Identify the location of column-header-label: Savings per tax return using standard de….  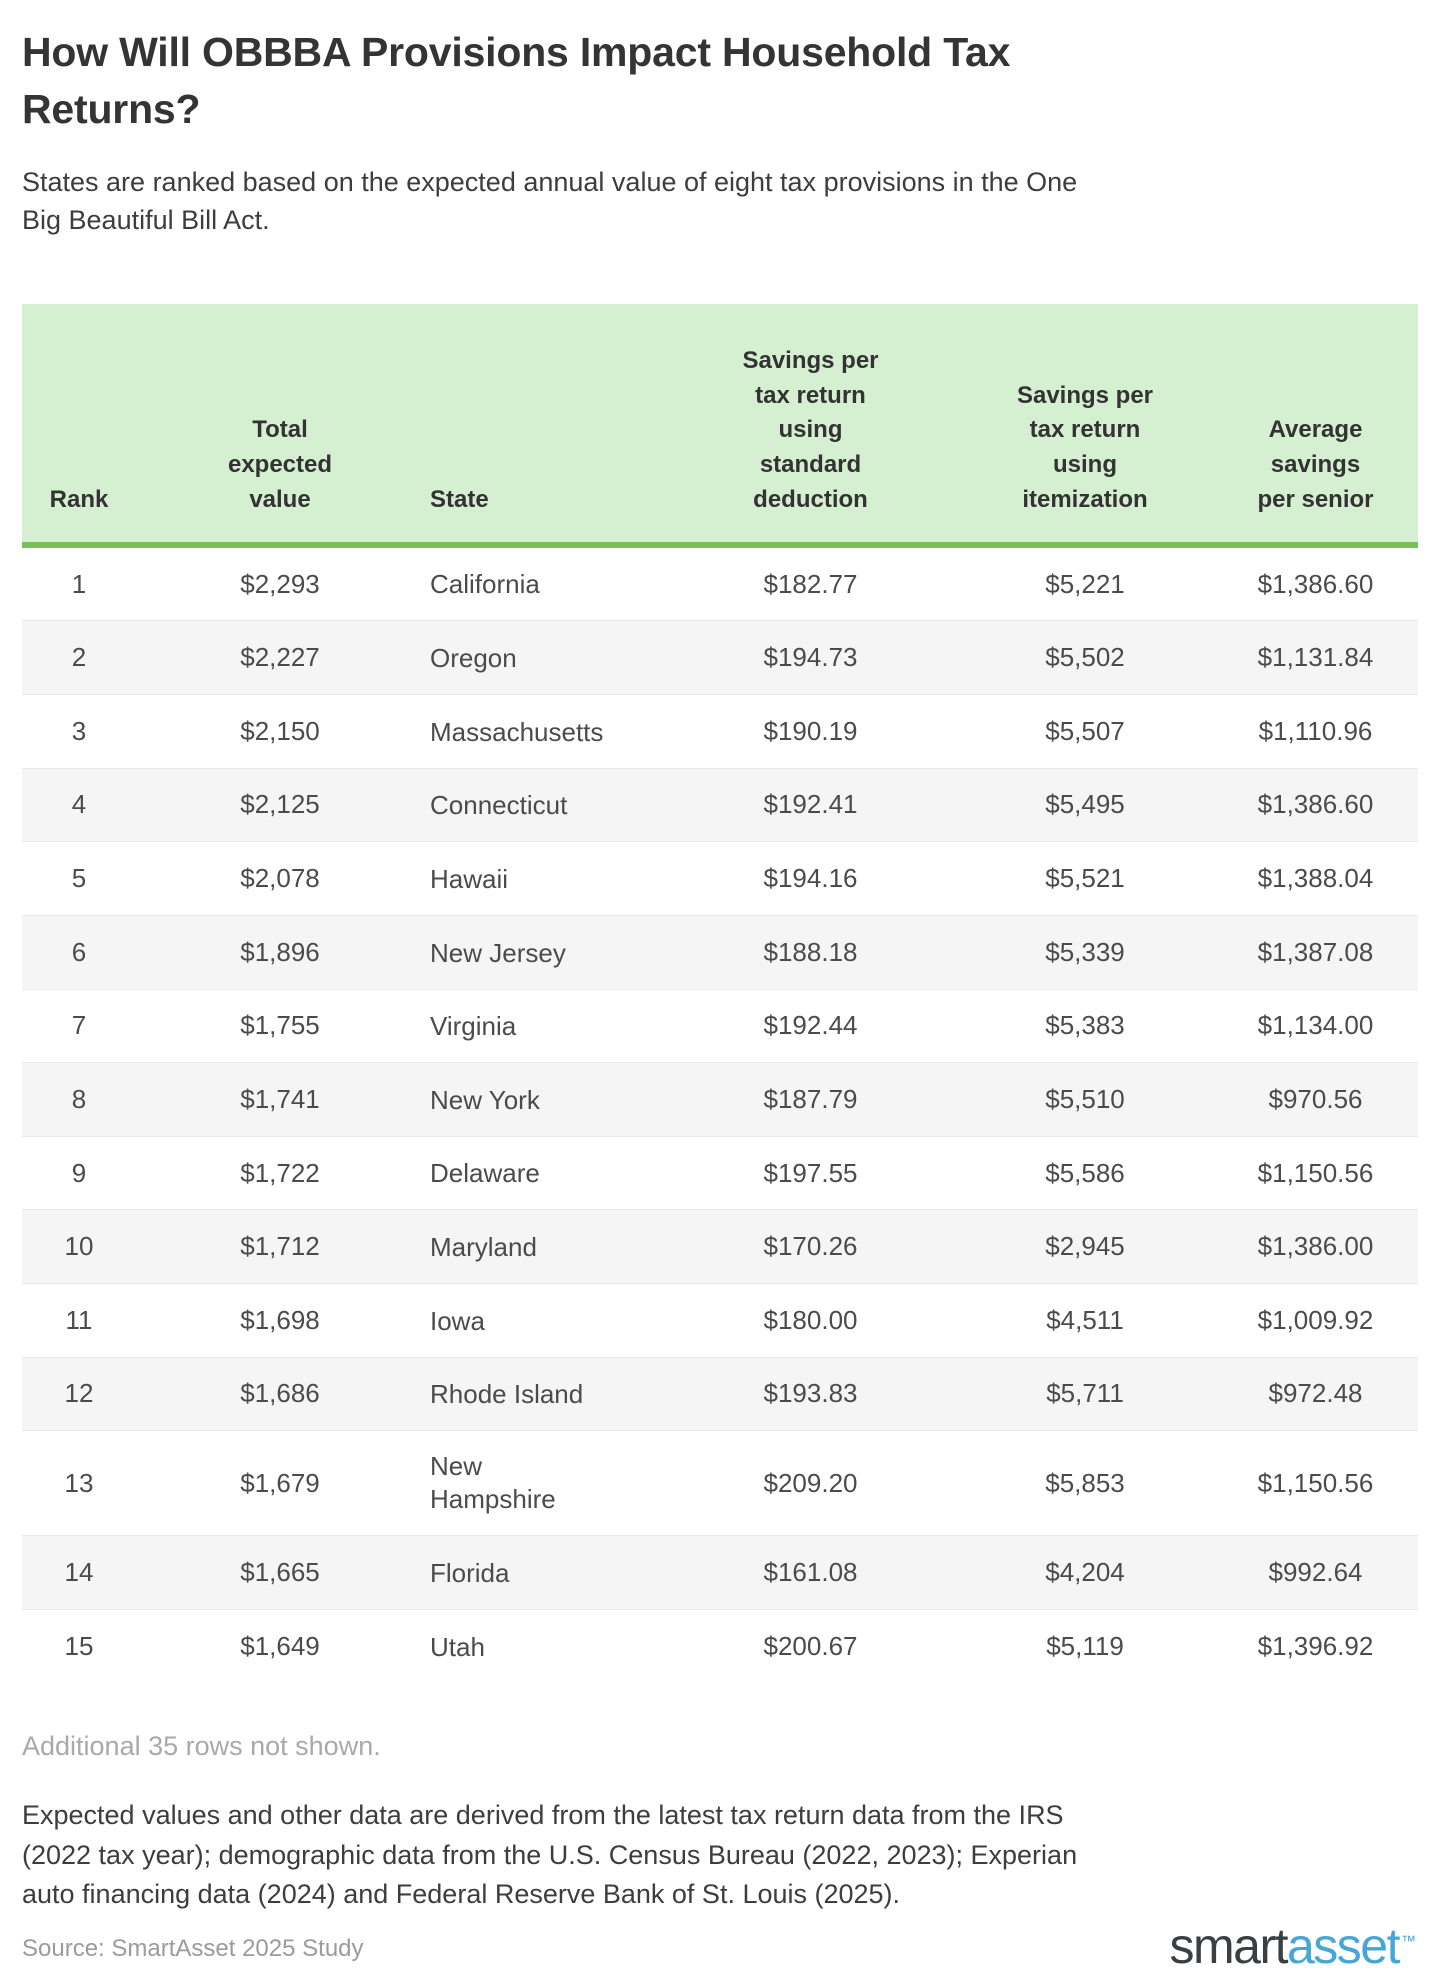
(810, 429).